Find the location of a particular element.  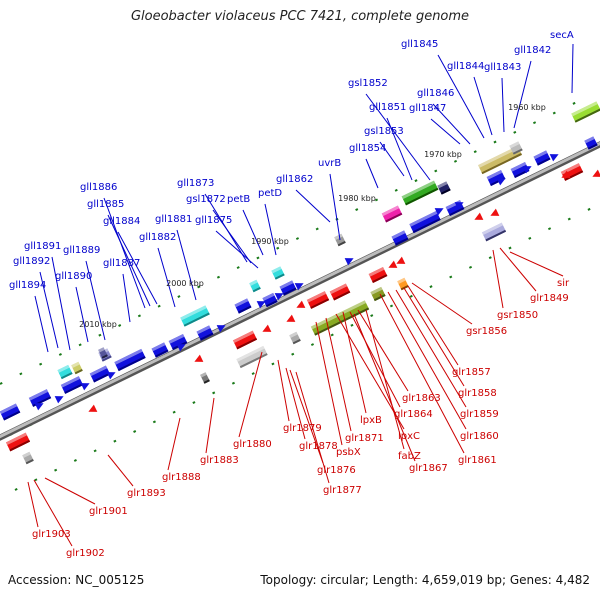

reverse-gene-block-face is located at coordinates (340, 292).